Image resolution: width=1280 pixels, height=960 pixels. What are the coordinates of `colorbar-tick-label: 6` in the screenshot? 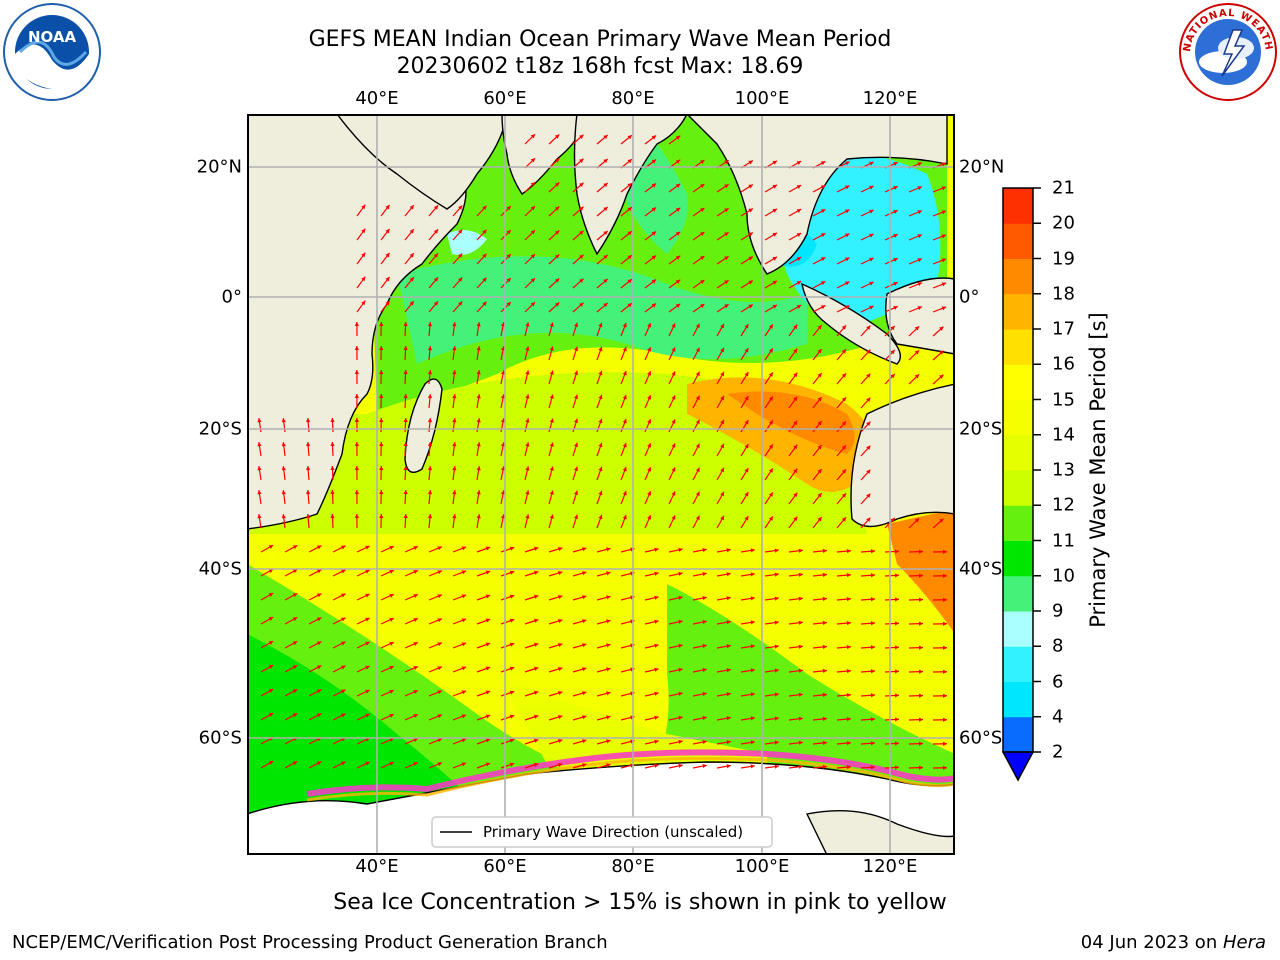 It's located at (1058, 681).